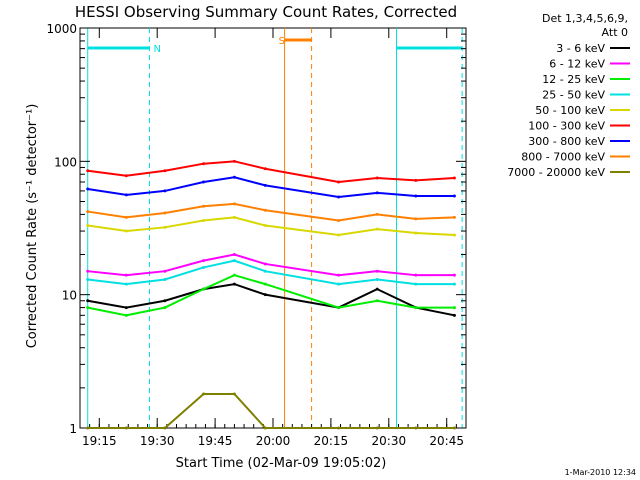  I want to click on legend-label-5: 100 - 300 keV, so click(566, 126).